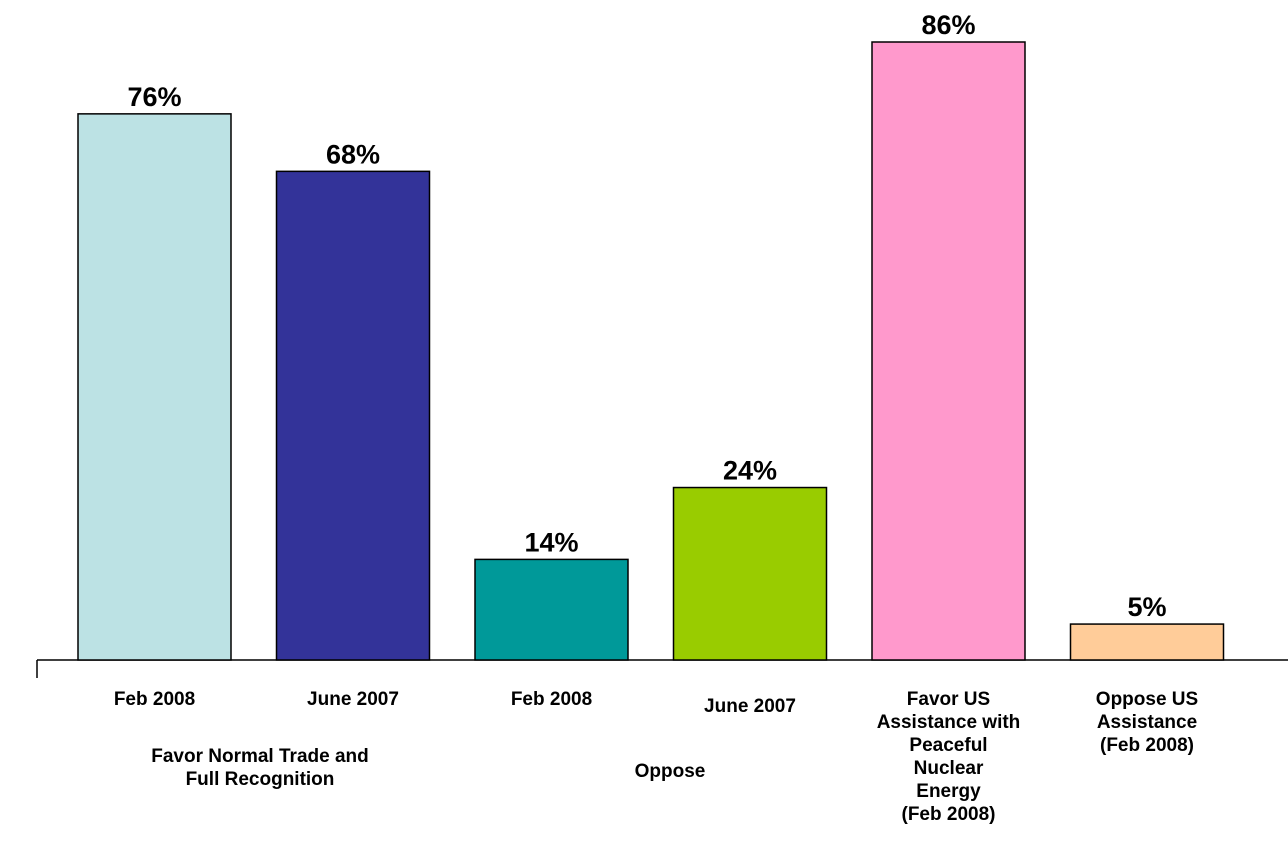 The width and height of the screenshot is (1288, 855). Describe the element at coordinates (750, 471) in the screenshot. I see `value-label: 24%` at that location.